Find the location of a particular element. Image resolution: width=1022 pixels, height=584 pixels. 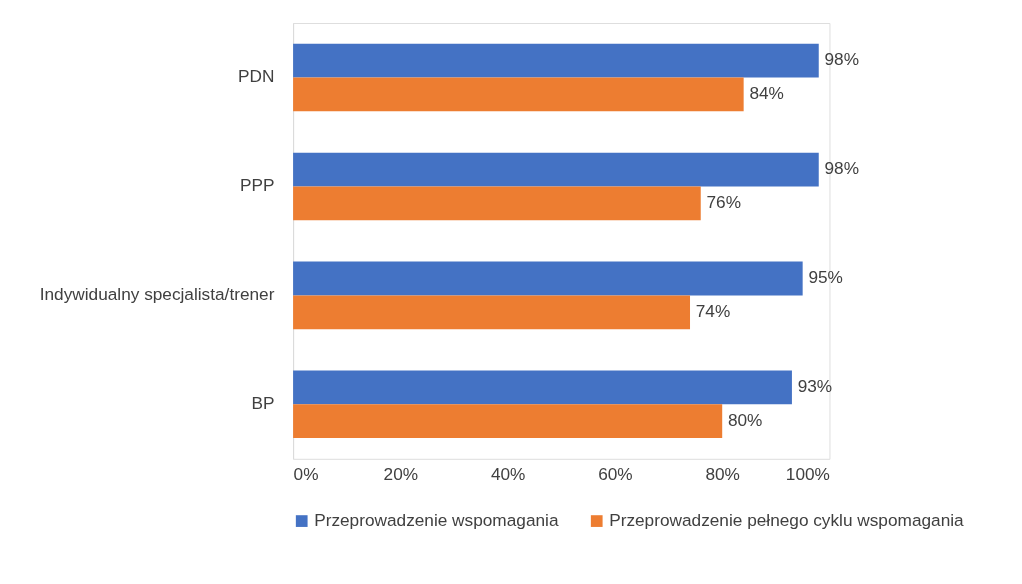

x-tick-label: 20% is located at coordinates (401, 474).